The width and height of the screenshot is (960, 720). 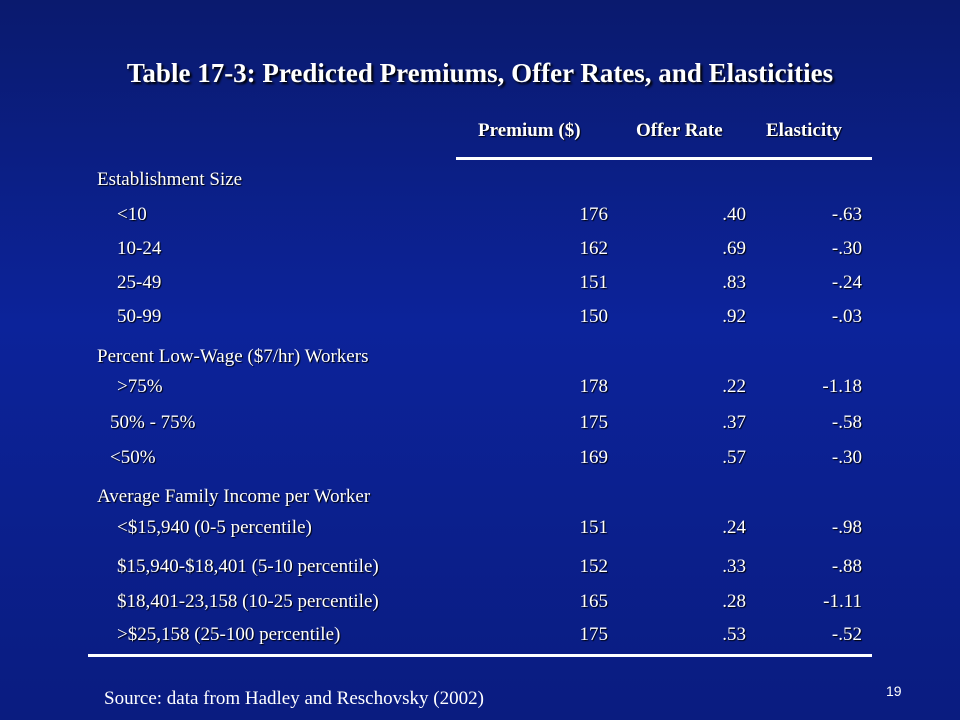 I want to click on offer-rate-cell: .83, so click(x=734, y=282).